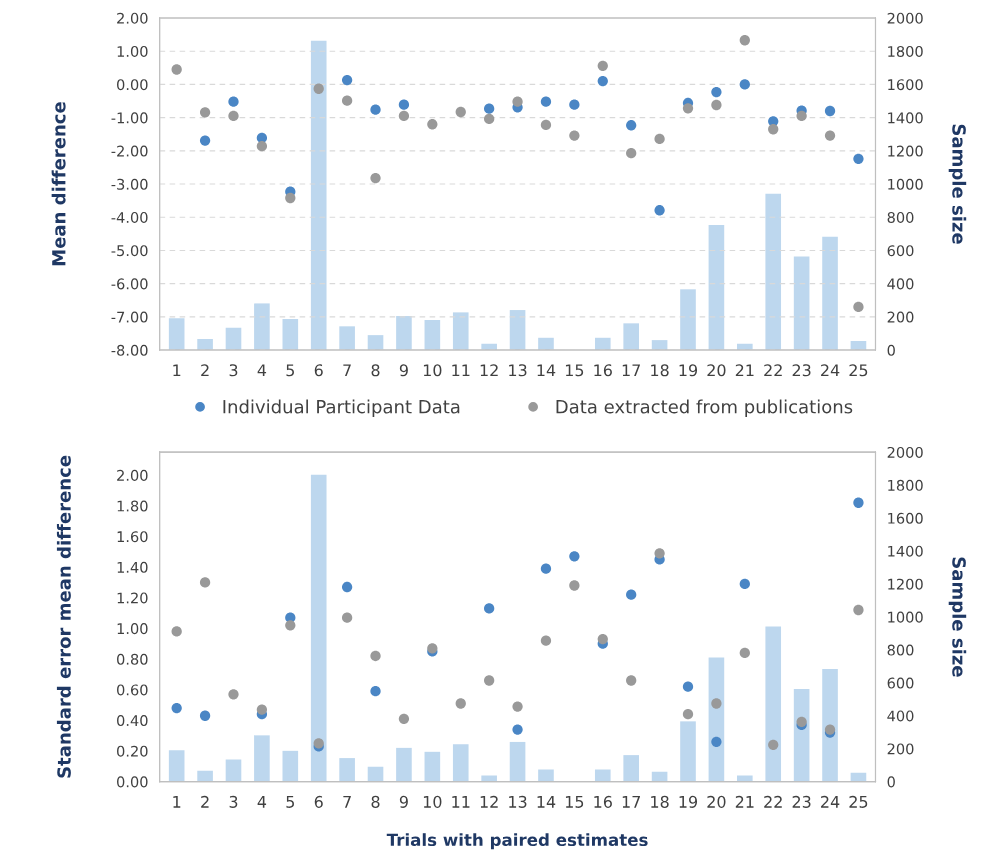 The height and width of the screenshot is (858, 1004). What do you see at coordinates (461, 370) in the screenshot?
I see `x-tick-label: 11` at bounding box center [461, 370].